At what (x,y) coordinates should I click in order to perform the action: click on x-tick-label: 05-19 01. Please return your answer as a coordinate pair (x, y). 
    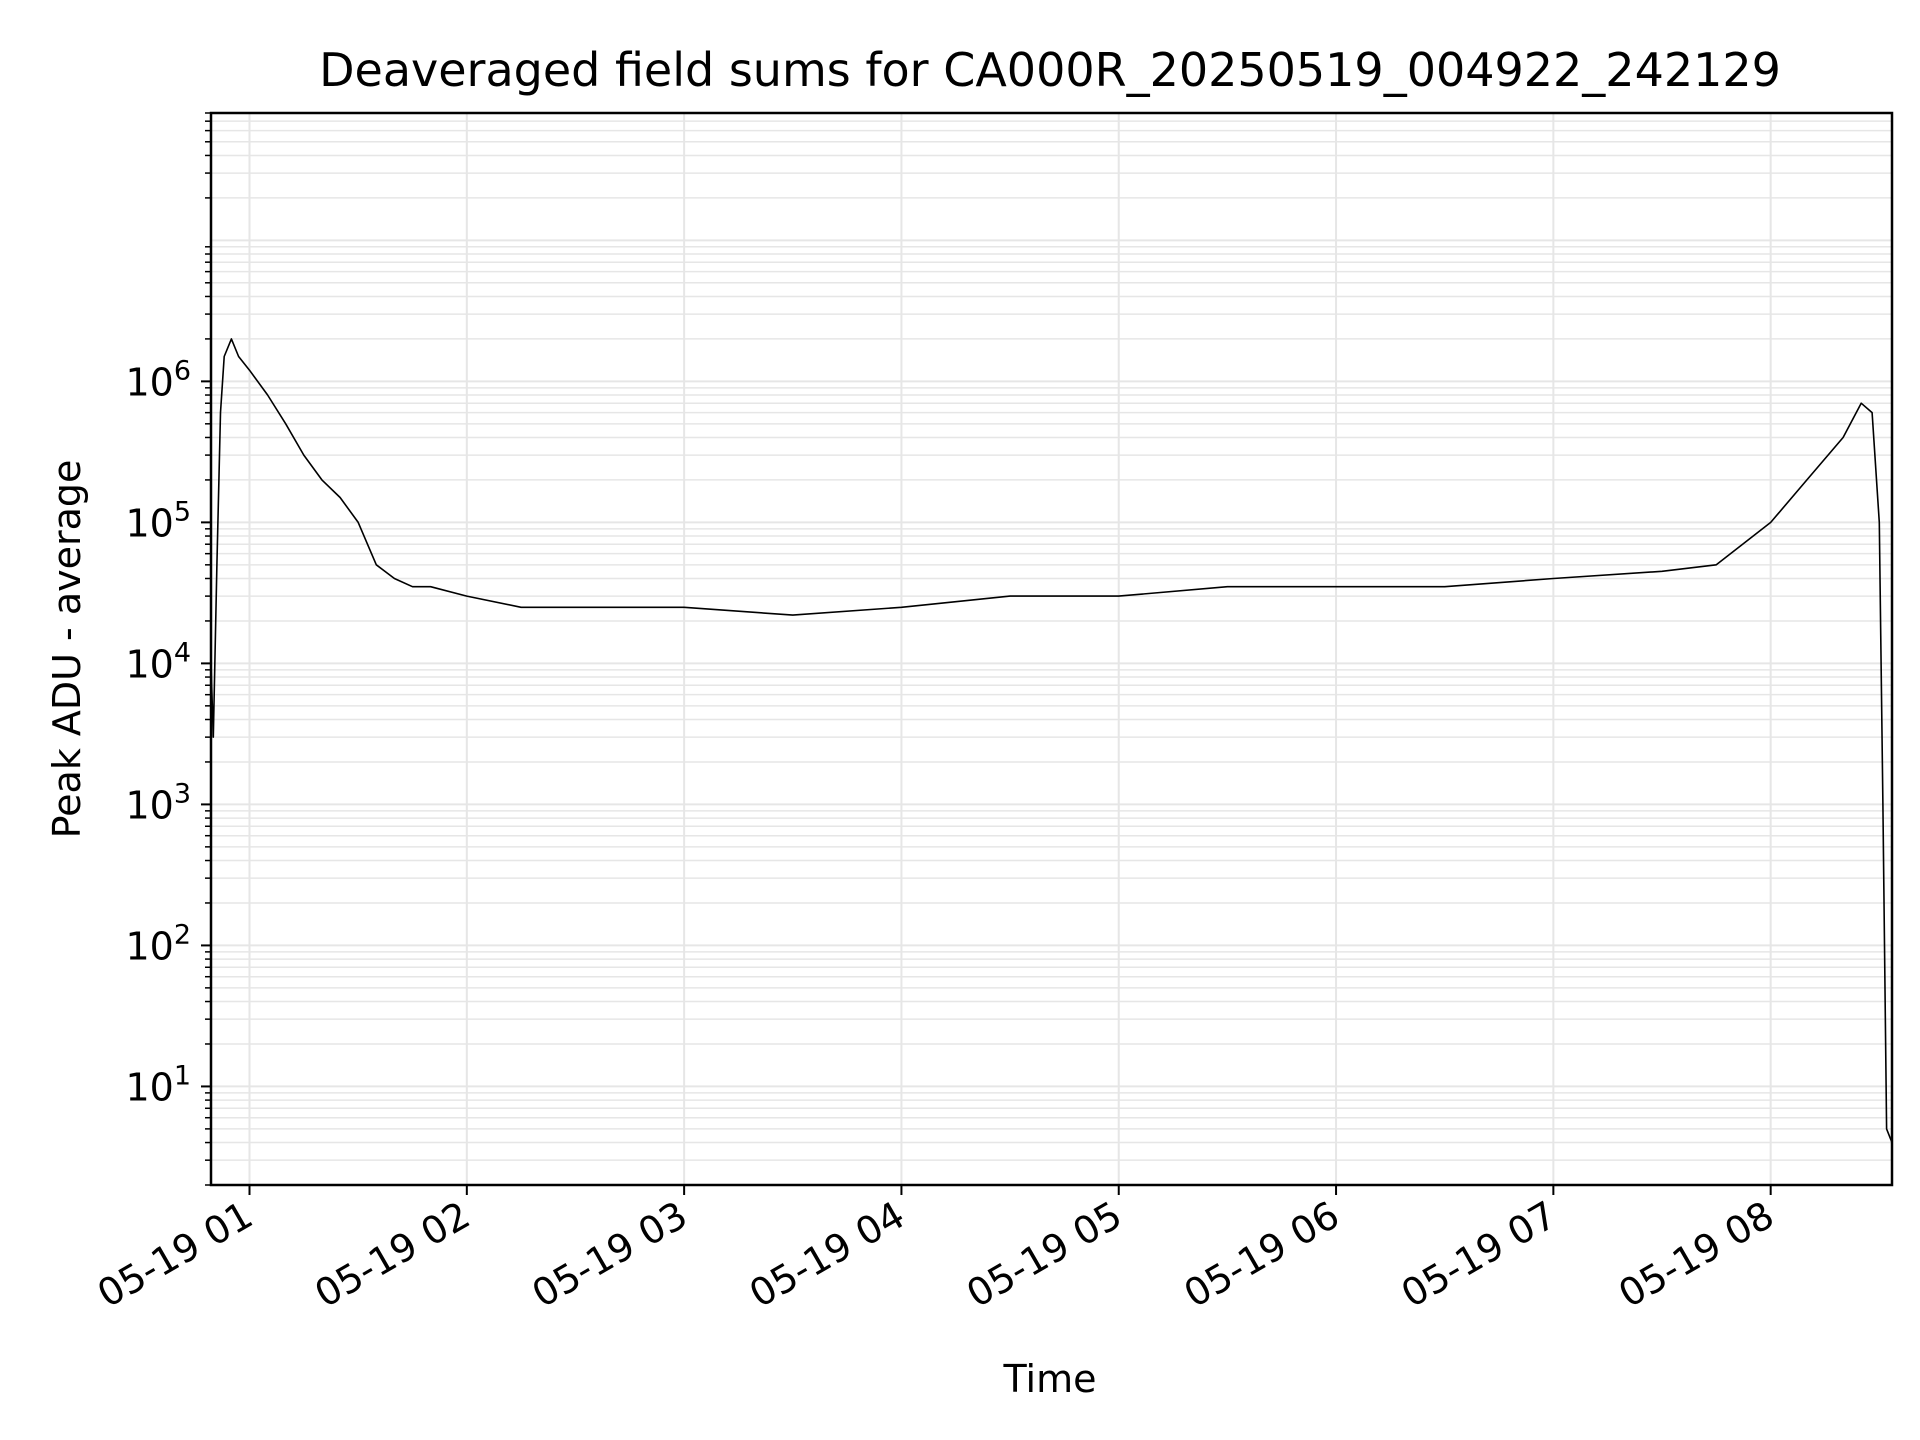
    Looking at the image, I should click on (175, 1255).